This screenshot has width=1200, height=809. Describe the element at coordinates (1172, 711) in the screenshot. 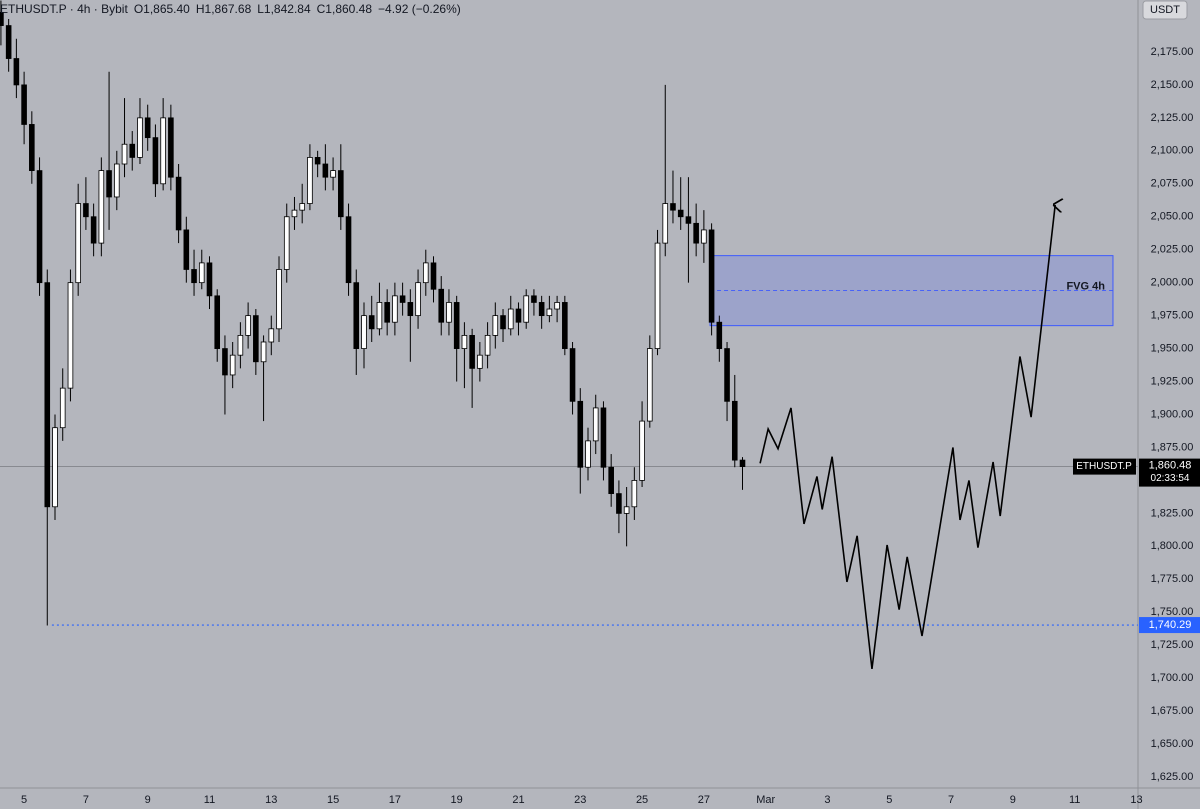

I see `y-tick-label: 1,675.00` at that location.